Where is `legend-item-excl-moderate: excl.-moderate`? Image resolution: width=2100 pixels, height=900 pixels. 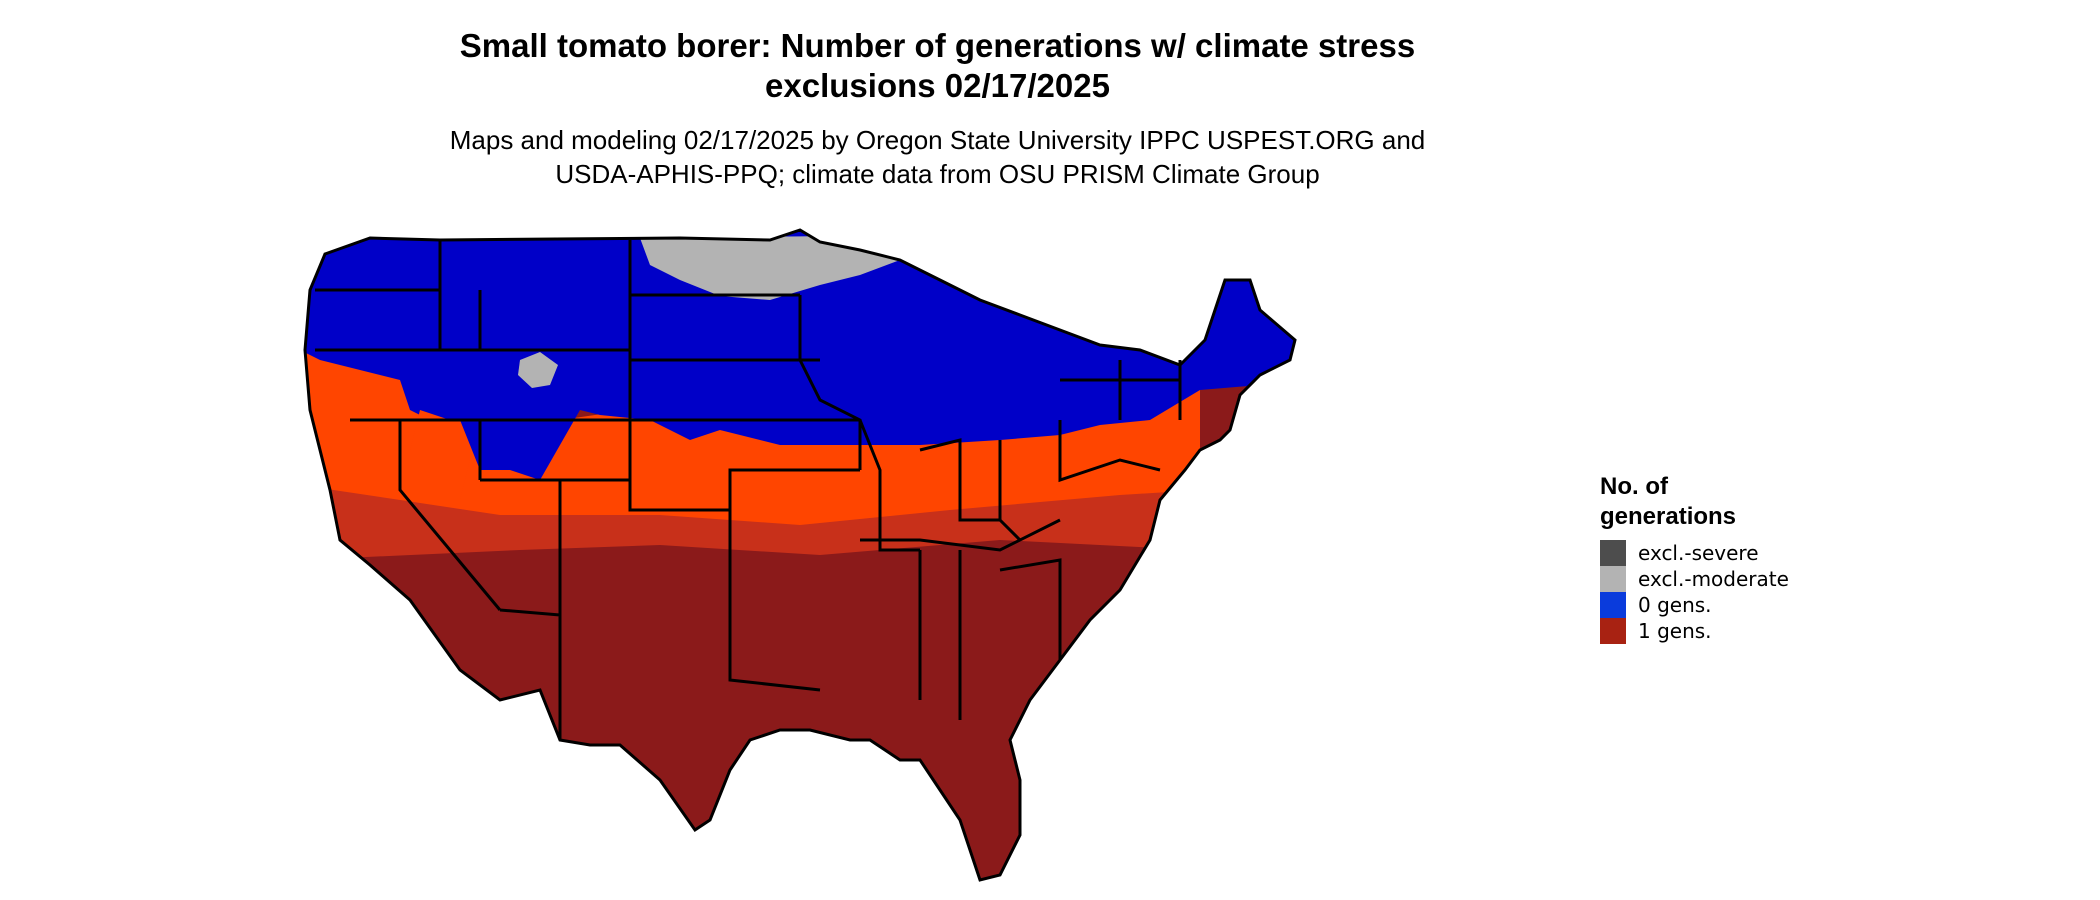
legend-item-excl-moderate: excl.-moderate is located at coordinates (1694, 579).